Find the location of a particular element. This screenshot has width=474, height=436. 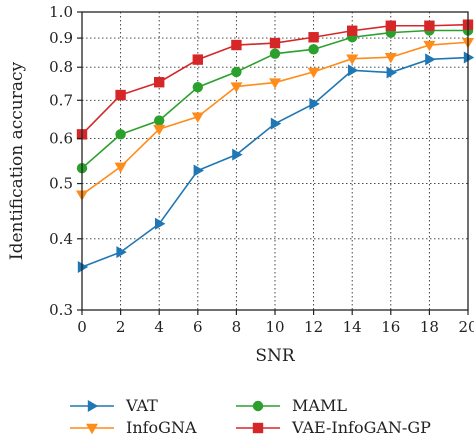

x-axis: 0 2 4 6 8 10 12 14 16 18 20 is located at coordinates (275, 323).